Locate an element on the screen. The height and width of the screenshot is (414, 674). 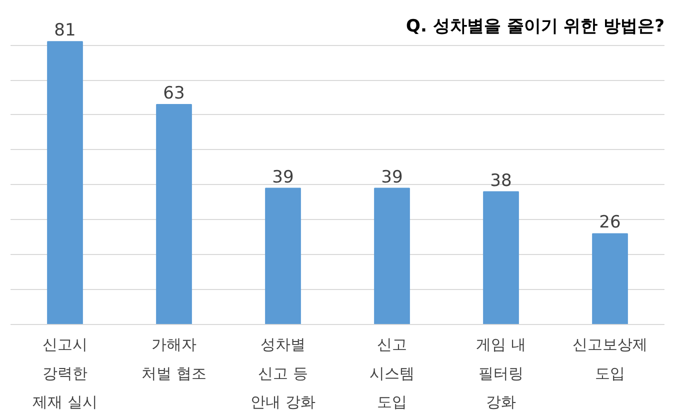
data-label: 81 is located at coordinates (65, 30).